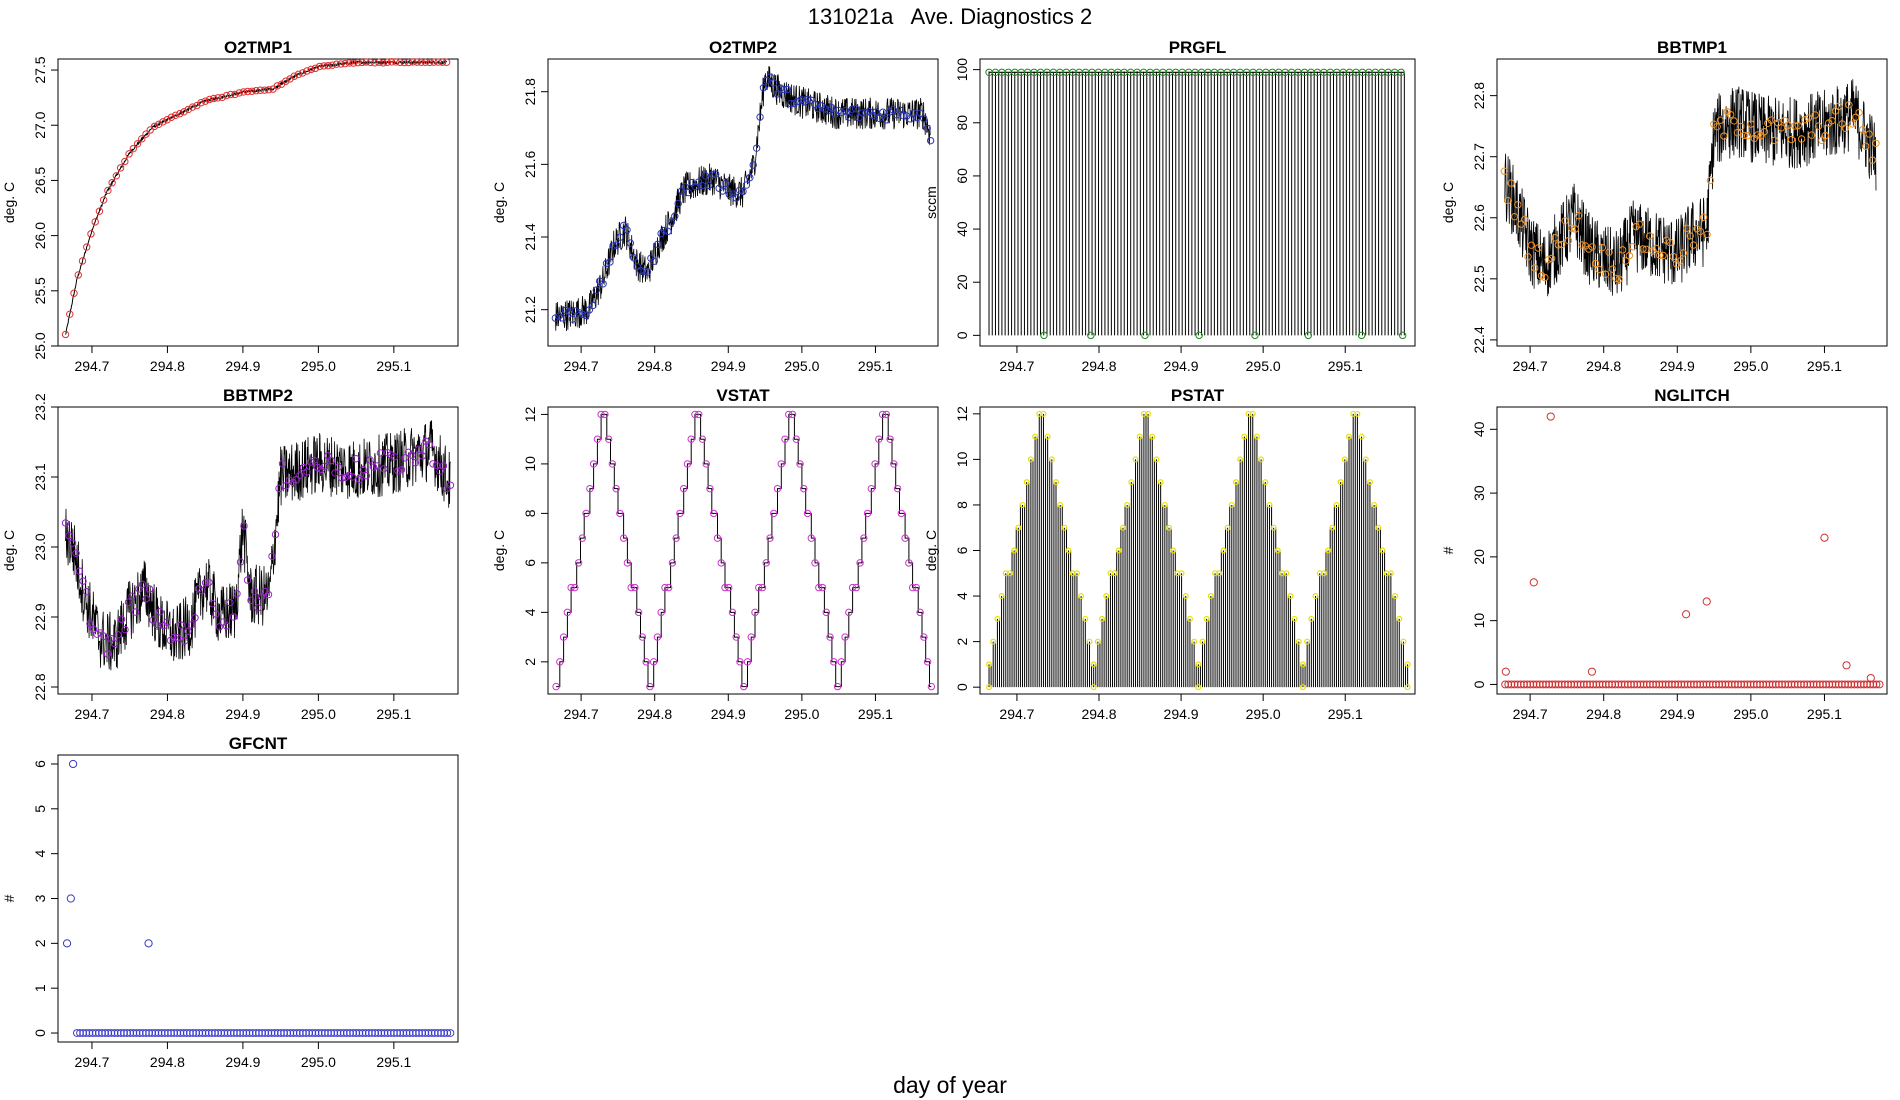 This screenshot has height=1100, width=1900. What do you see at coordinates (962, 687) in the screenshot?
I see `y-tick-label: 0` at bounding box center [962, 687].